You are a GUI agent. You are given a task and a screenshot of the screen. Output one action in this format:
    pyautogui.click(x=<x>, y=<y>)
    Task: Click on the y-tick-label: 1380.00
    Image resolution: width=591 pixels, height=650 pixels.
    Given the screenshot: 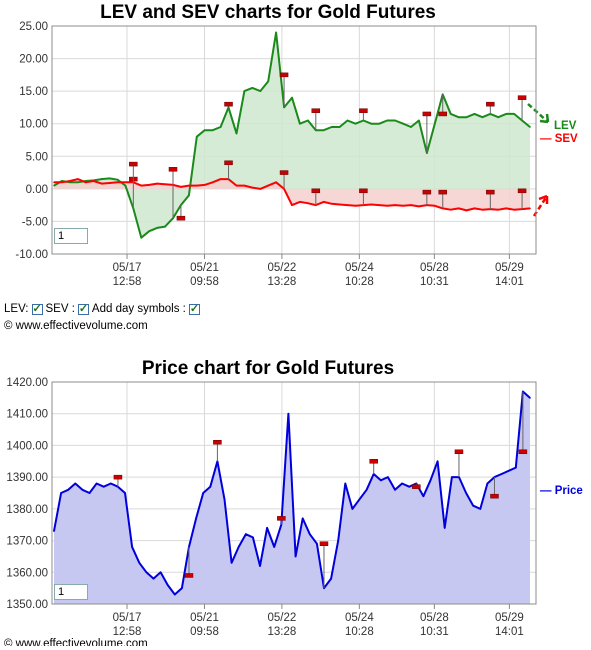 What is the action you would take?
    pyautogui.click(x=27, y=510)
    